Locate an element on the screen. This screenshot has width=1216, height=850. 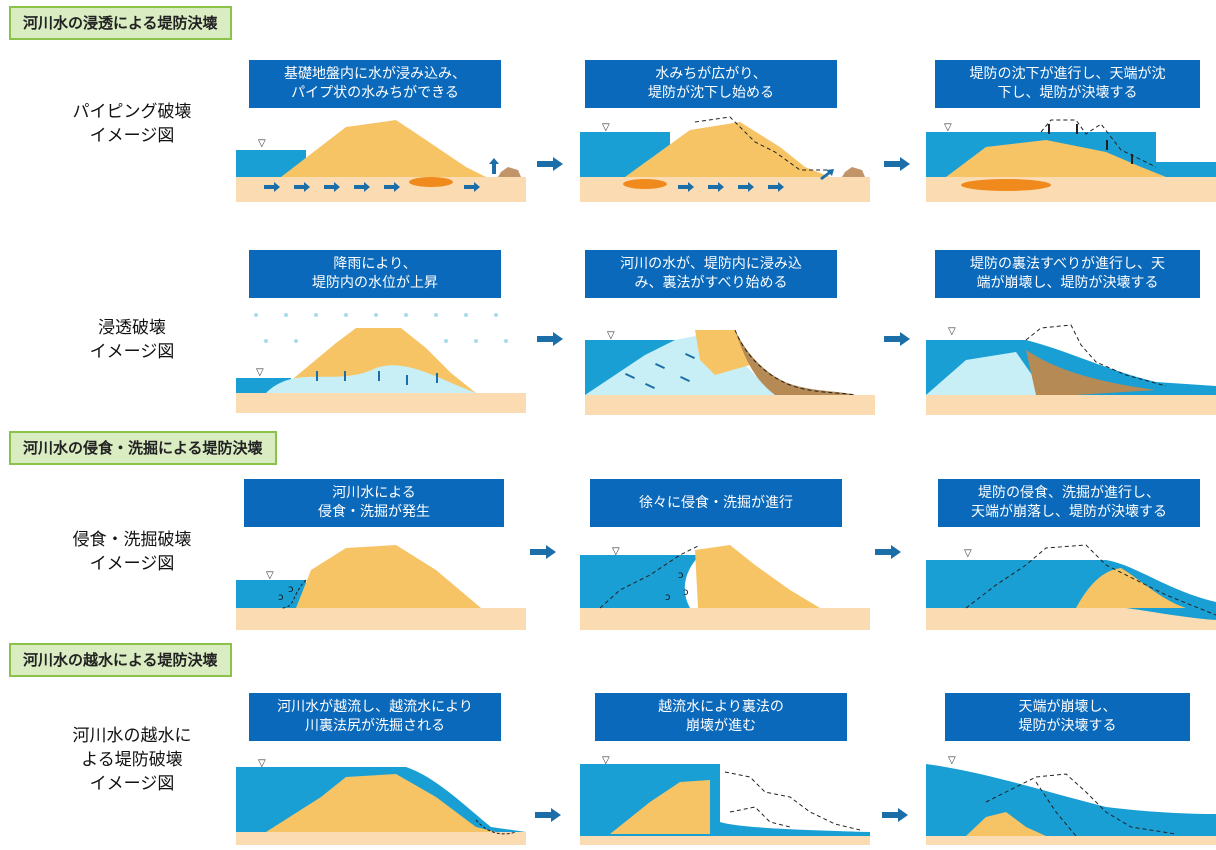
diagram-seepage-2: ▽ is located at coordinates (730, 372).